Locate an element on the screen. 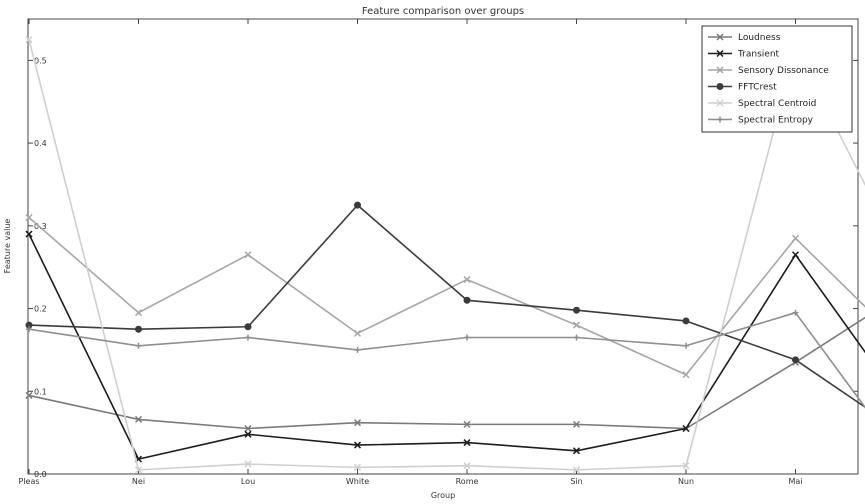 Image resolution: width=865 pixels, height=504 pixels. x-tick-label: White is located at coordinates (357, 481).